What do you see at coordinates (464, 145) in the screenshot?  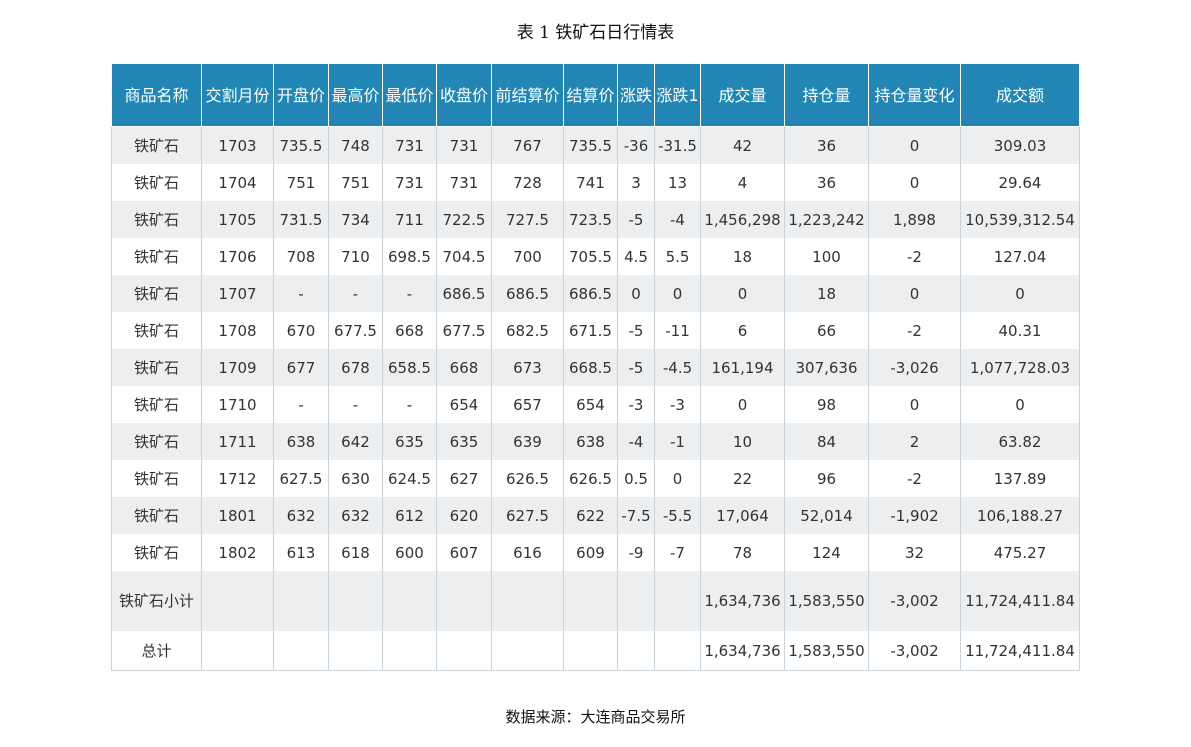 I see `table-cell: 731` at bounding box center [464, 145].